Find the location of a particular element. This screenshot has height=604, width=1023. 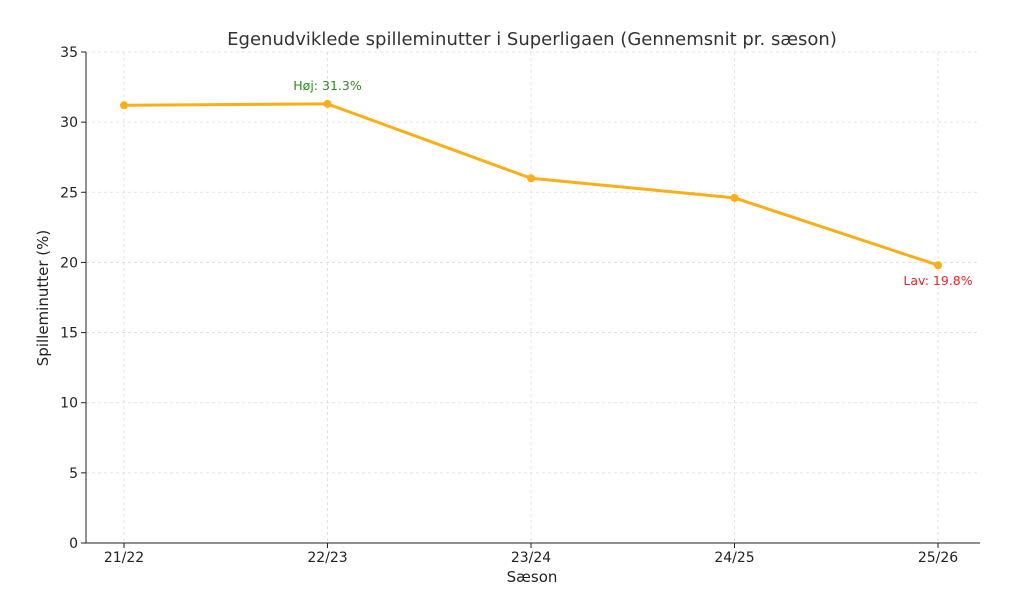

y-tick-label: 10 is located at coordinates (69, 404).